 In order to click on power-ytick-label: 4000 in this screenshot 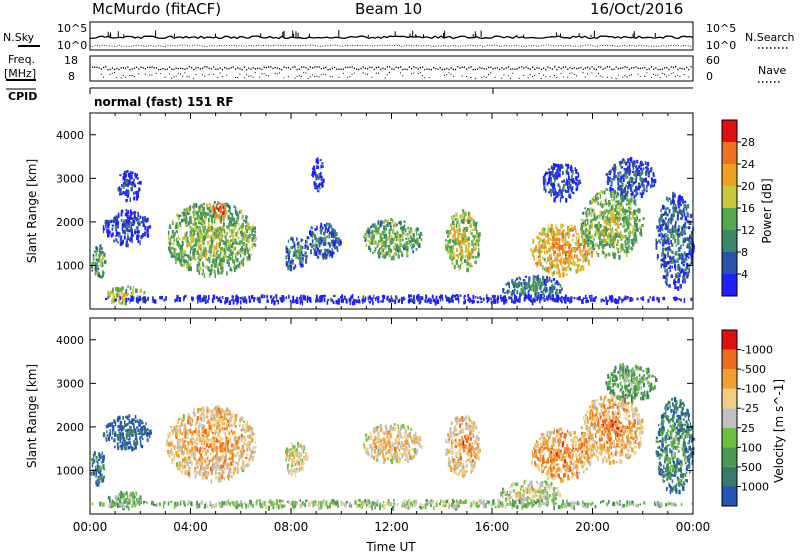, I will do `click(70, 135)`.